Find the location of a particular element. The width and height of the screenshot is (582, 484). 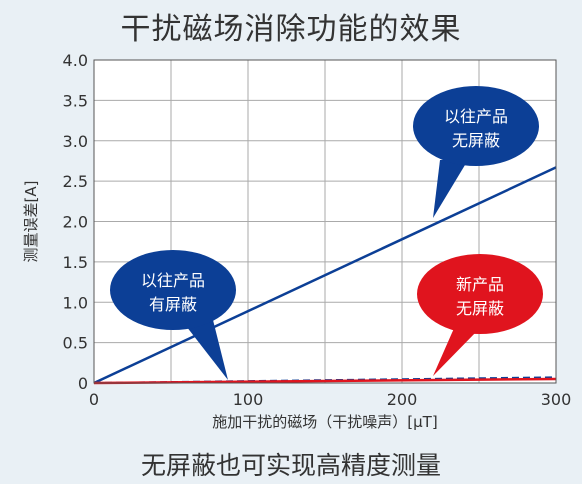

y-tick-label: 4.0 is located at coordinates (75, 60).